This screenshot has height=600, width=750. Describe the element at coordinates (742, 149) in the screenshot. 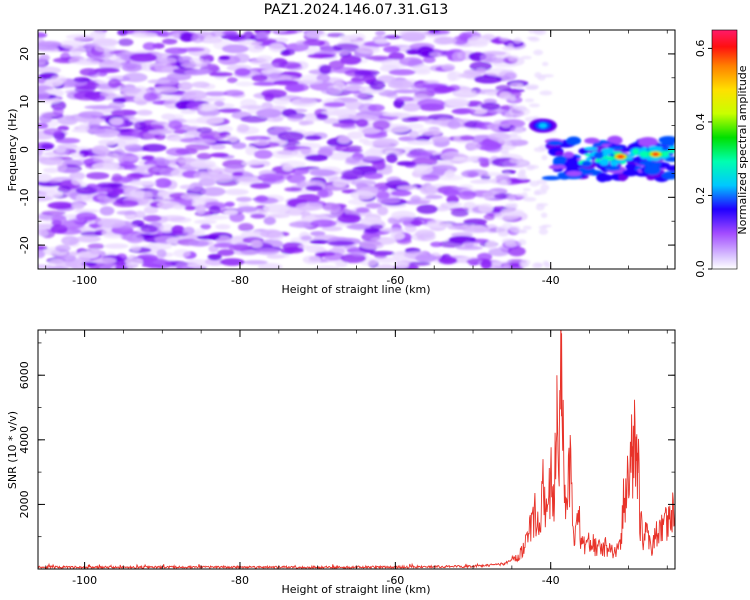

I see `colorbar-label: Normalized spectral amplitude` at that location.